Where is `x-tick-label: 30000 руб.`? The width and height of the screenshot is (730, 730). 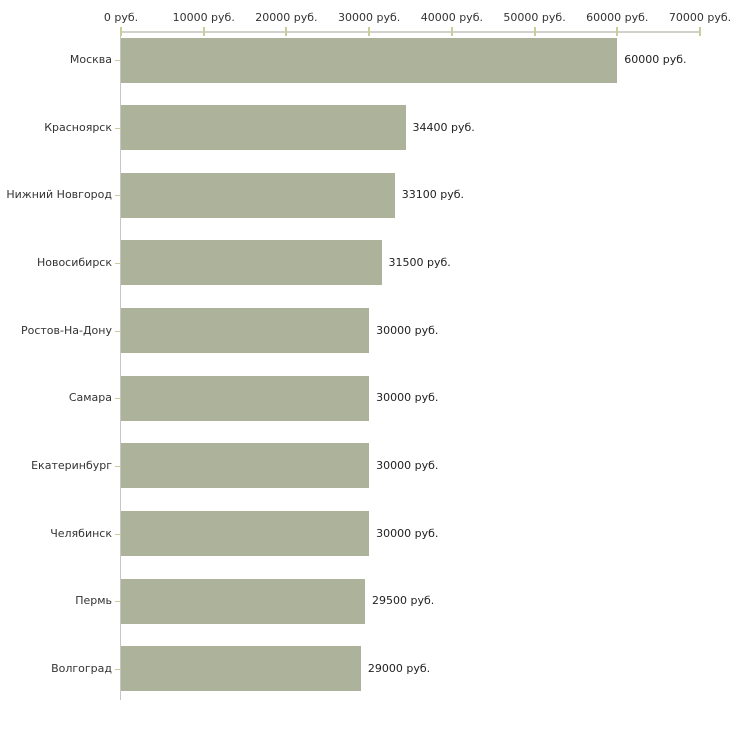
x-tick-label: 30000 руб. is located at coordinates (369, 17).